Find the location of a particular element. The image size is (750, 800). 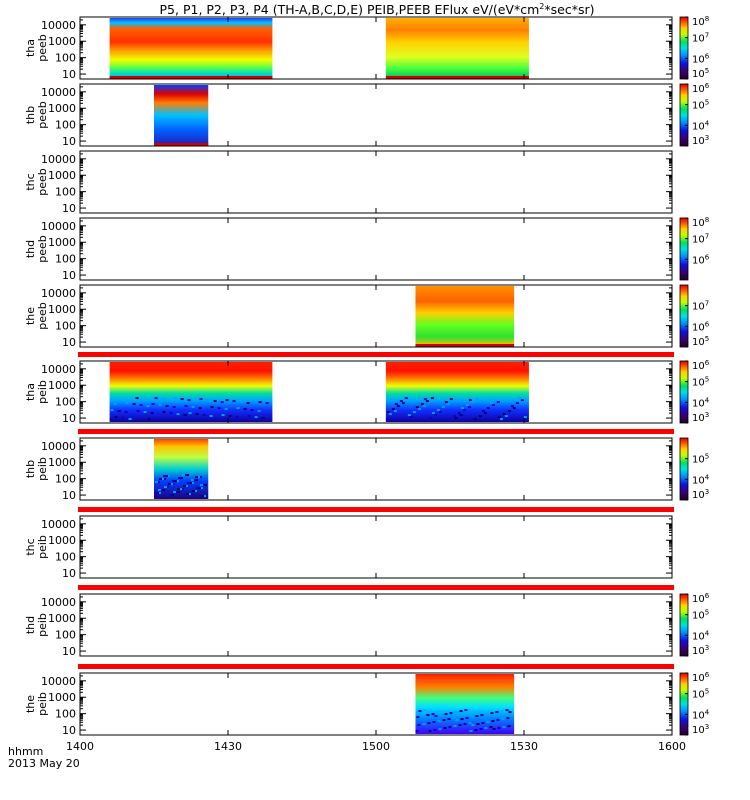

x-tick-label: 1430 is located at coordinates (228, 746).